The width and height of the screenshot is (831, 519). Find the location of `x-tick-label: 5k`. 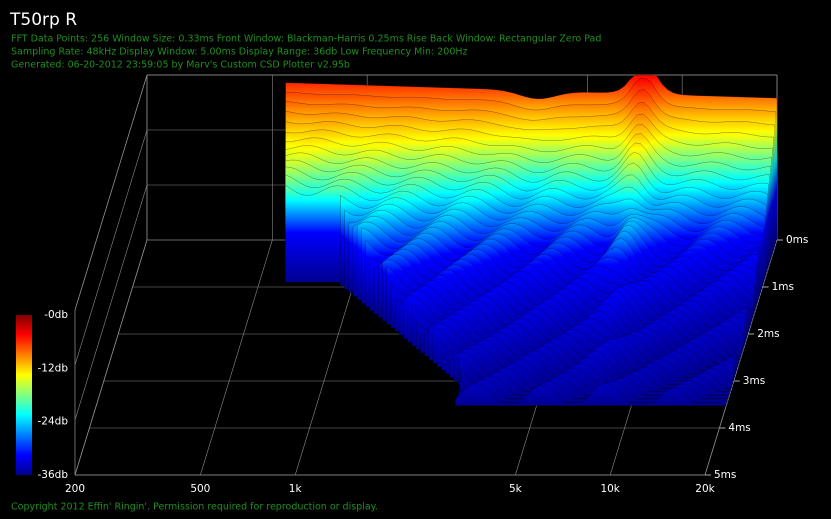

x-tick-label: 5k is located at coordinates (516, 489).